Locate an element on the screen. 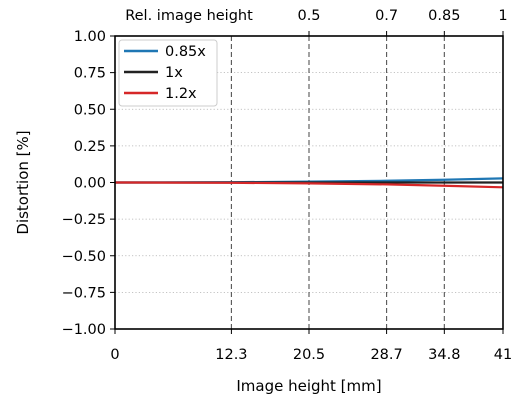 Image resolution: width=523 pixels, height=399 pixels. x-tick-label: 20.5 is located at coordinates (309, 355).